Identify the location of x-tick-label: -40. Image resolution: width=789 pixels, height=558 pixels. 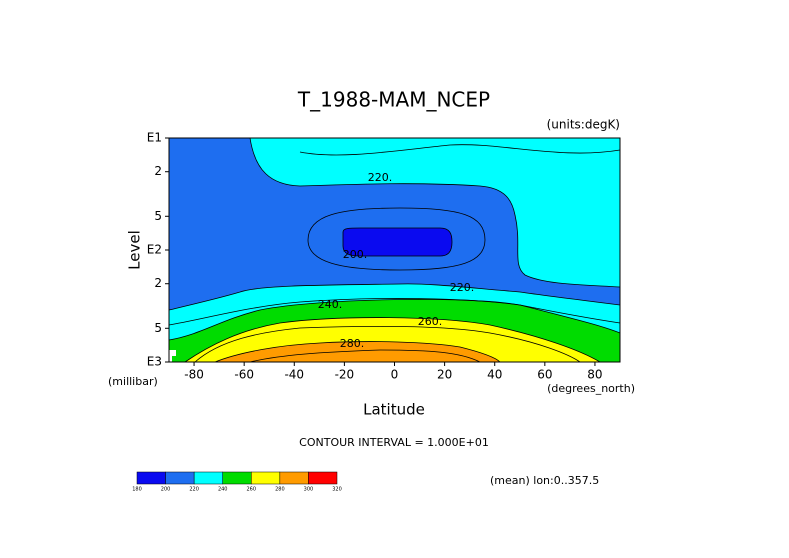
(294, 375).